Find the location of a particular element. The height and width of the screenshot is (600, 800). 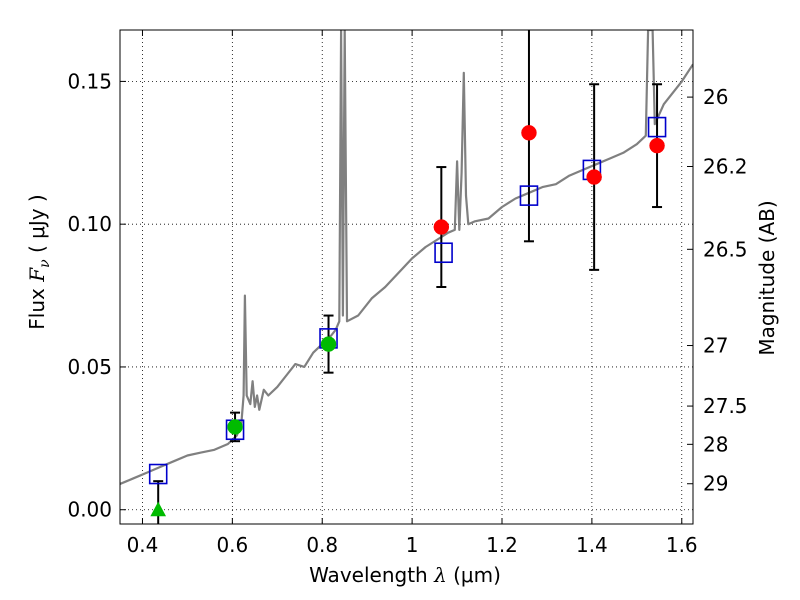

y-tick-label: 0.00 is located at coordinates (89, 510).